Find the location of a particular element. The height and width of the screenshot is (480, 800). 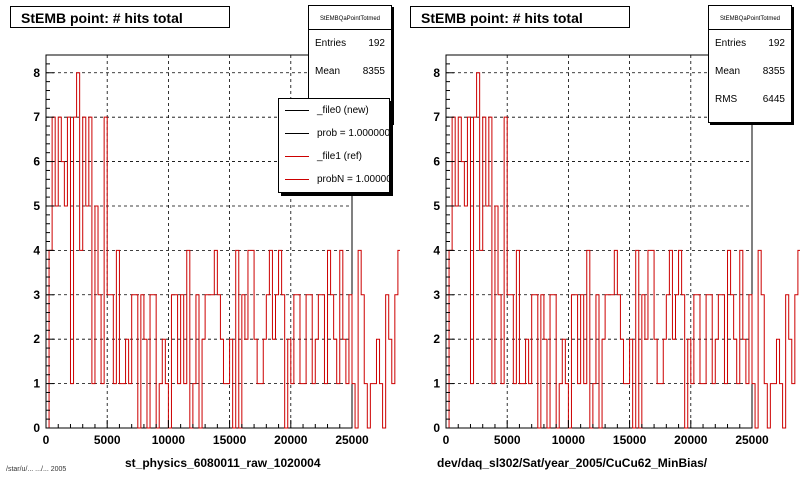

legend-label: probN = 1.000000 is located at coordinates (353, 179).